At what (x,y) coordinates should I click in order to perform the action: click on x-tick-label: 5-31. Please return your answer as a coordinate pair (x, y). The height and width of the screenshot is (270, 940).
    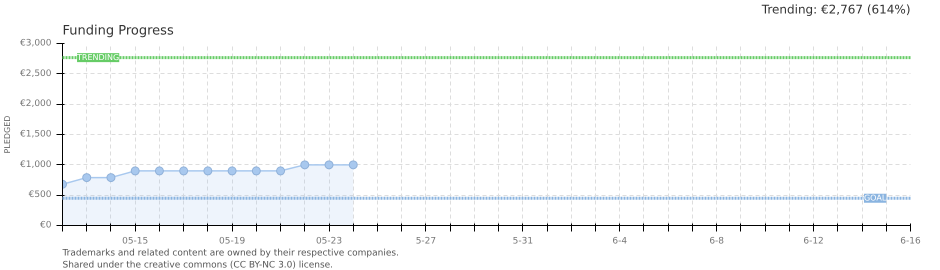
    Looking at the image, I should click on (523, 241).